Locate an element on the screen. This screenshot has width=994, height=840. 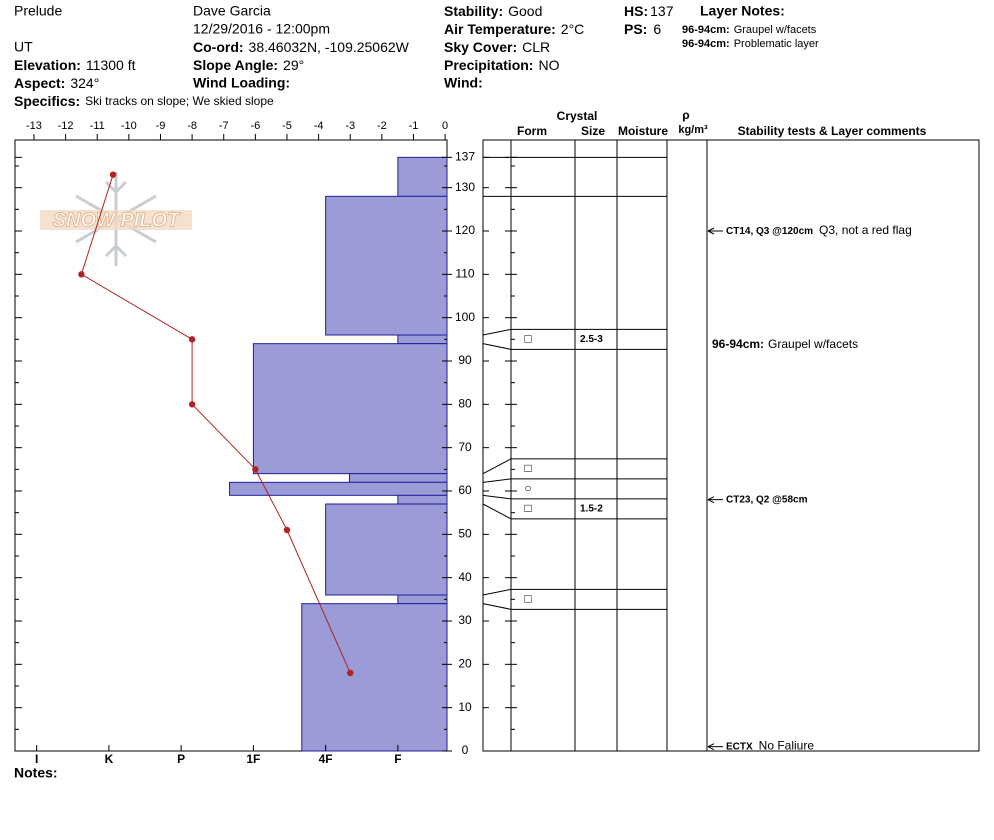
label: Precipitation: is located at coordinates (488, 65).